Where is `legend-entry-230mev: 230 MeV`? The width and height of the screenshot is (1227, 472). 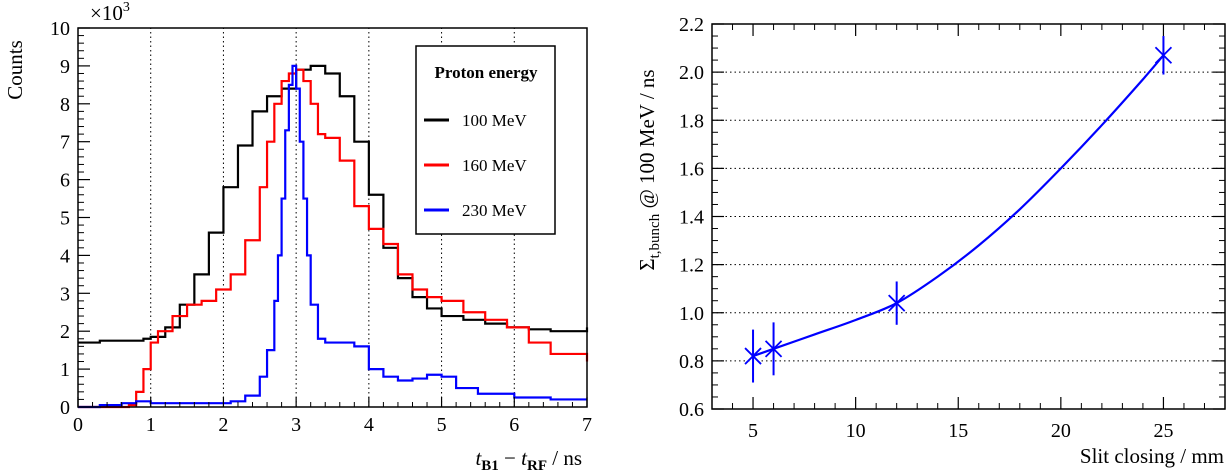
legend-entry-230mev: 230 MeV is located at coordinates (494, 210).